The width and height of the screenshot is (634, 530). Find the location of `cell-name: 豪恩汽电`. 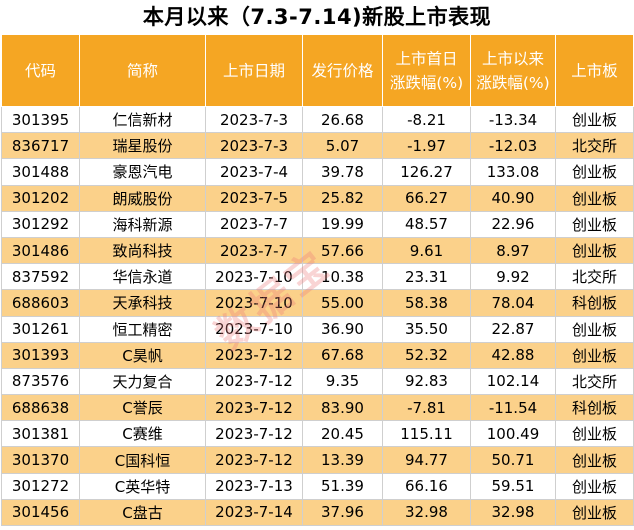

cell-name: 豪恩汽电 is located at coordinates (142, 172).